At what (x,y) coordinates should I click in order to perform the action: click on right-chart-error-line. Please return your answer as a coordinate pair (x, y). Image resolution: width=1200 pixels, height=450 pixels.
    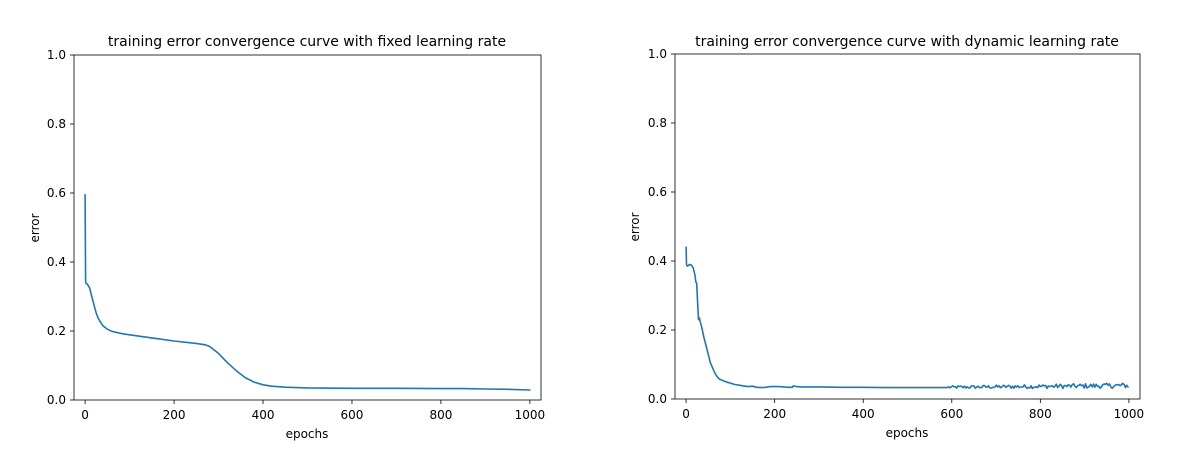
    Looking at the image, I should click on (907, 318).